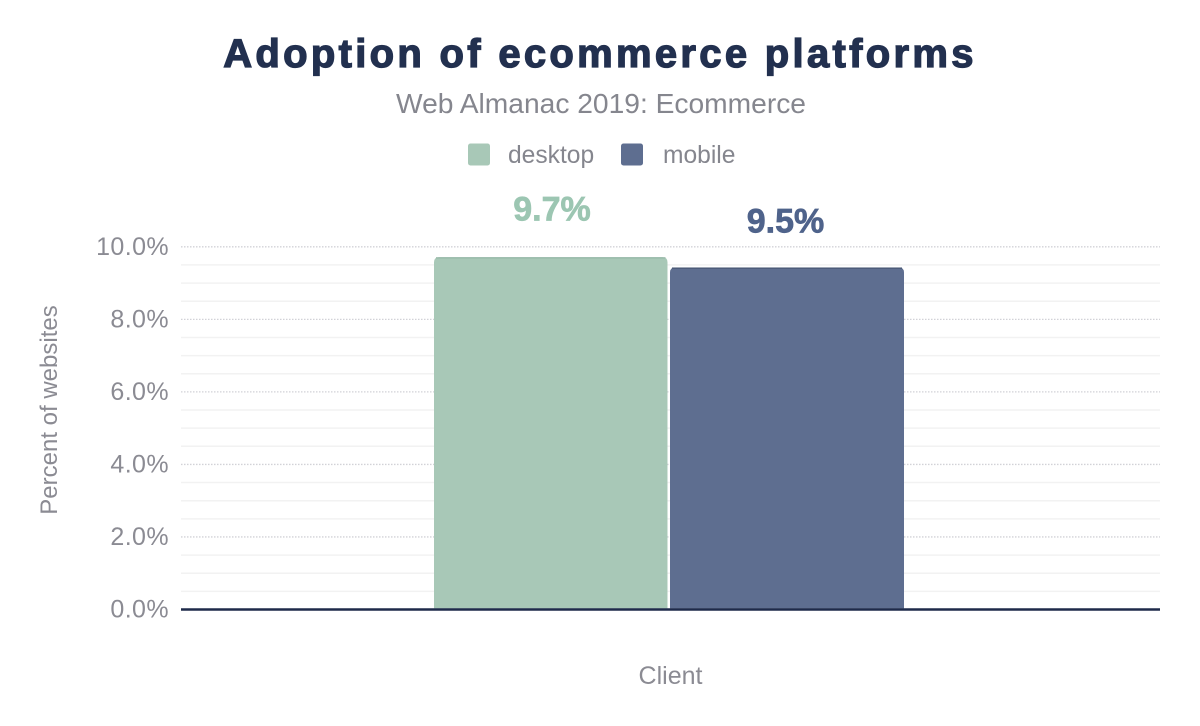 Image resolution: width=1200 pixels, height=726 pixels. Describe the element at coordinates (600, 54) in the screenshot. I see `svg-text:Adoption of ecommerce platform: Adoption of ecommerce platforms` at that location.